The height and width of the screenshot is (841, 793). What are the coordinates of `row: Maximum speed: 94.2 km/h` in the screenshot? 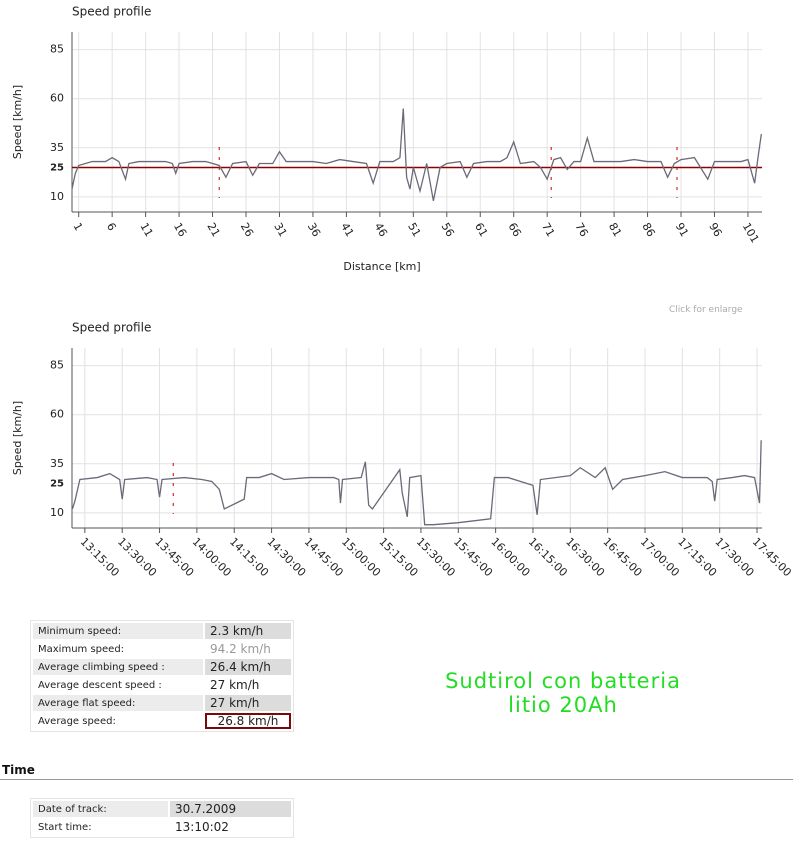 It's located at (162, 649).